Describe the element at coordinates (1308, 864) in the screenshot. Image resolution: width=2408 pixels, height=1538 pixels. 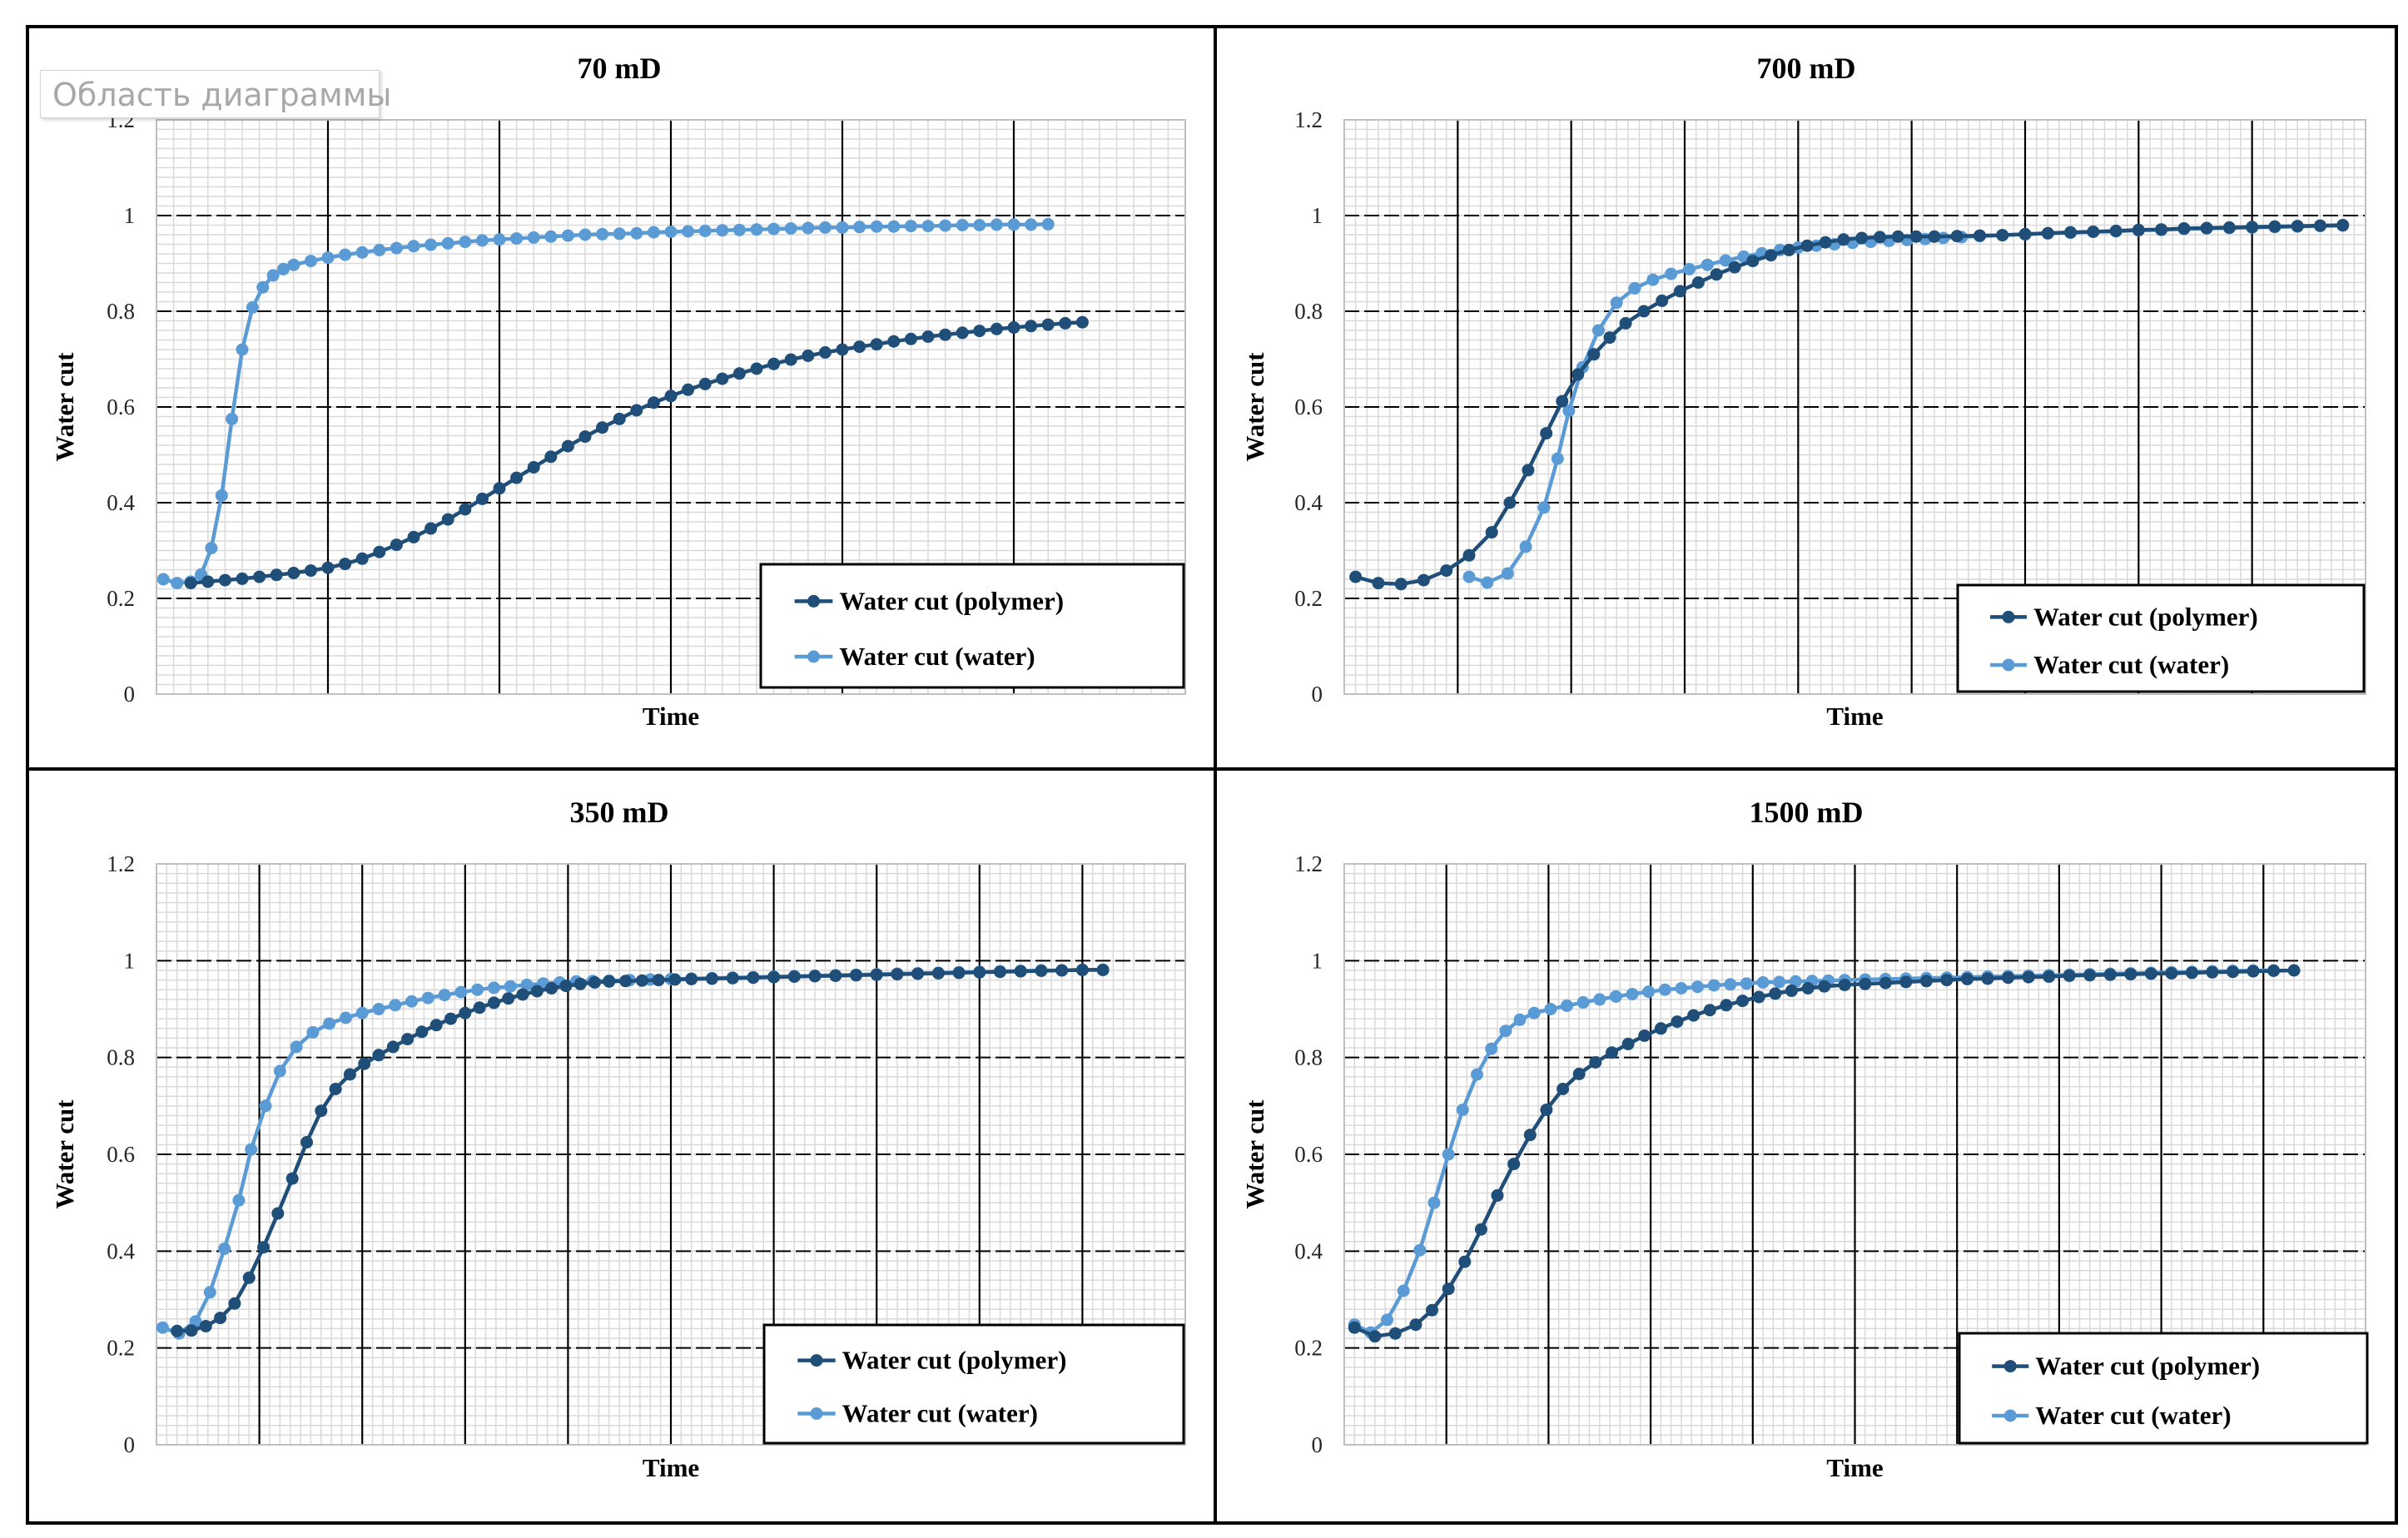
I see `y-tick-label: 1.2` at that location.